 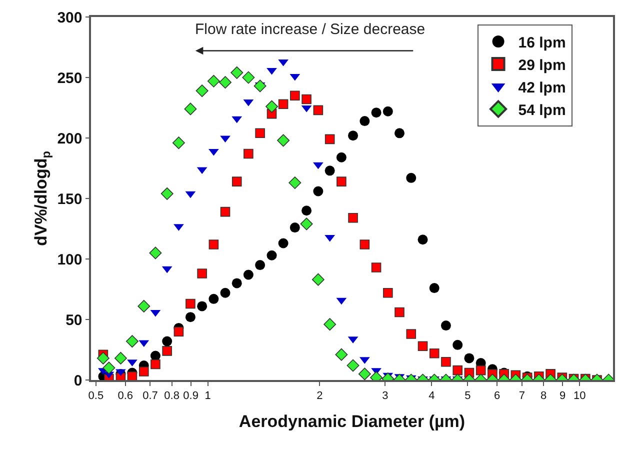 I want to click on y-tick-label: 0, so click(x=78, y=381).